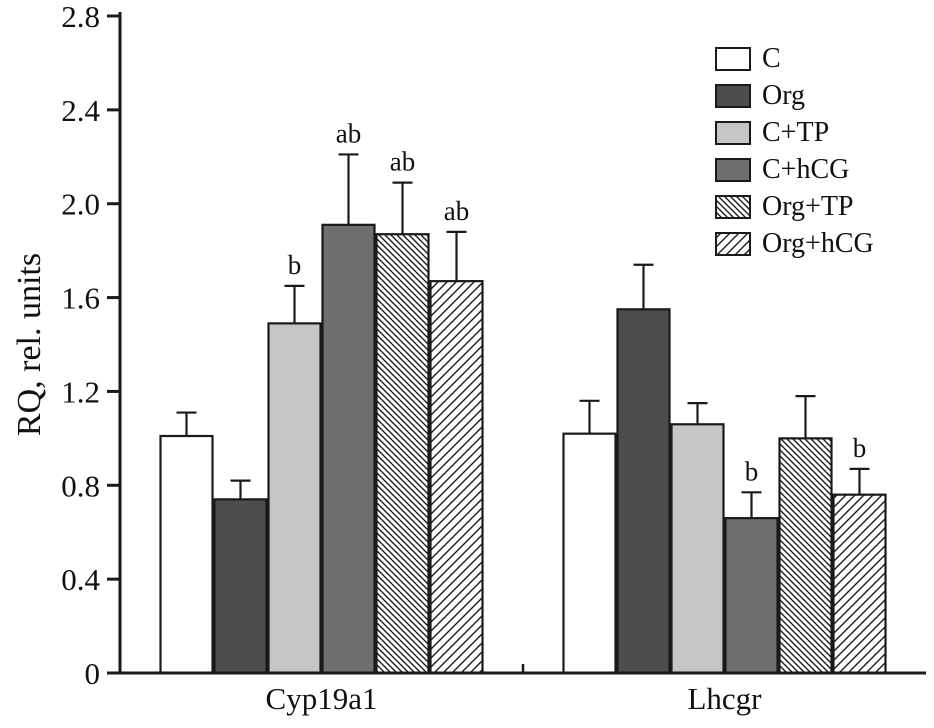 The height and width of the screenshot is (728, 934). What do you see at coordinates (294, 498) in the screenshot?
I see `bar-C+TP-Cyp19a1` at bounding box center [294, 498].